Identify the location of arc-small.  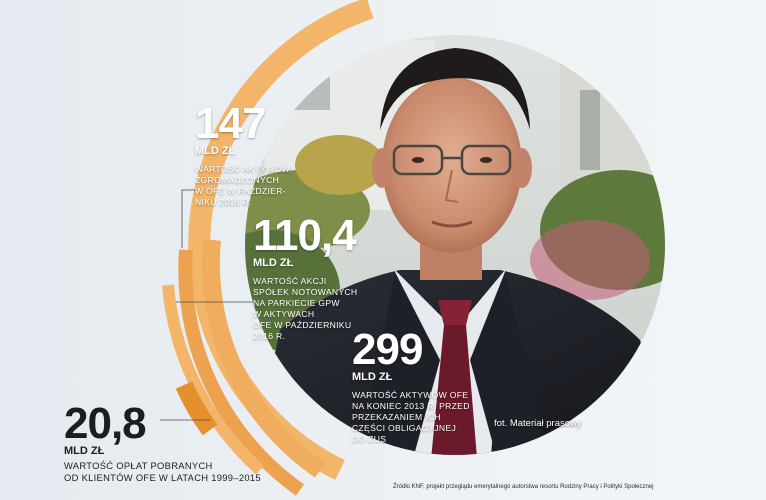
(196, 408).